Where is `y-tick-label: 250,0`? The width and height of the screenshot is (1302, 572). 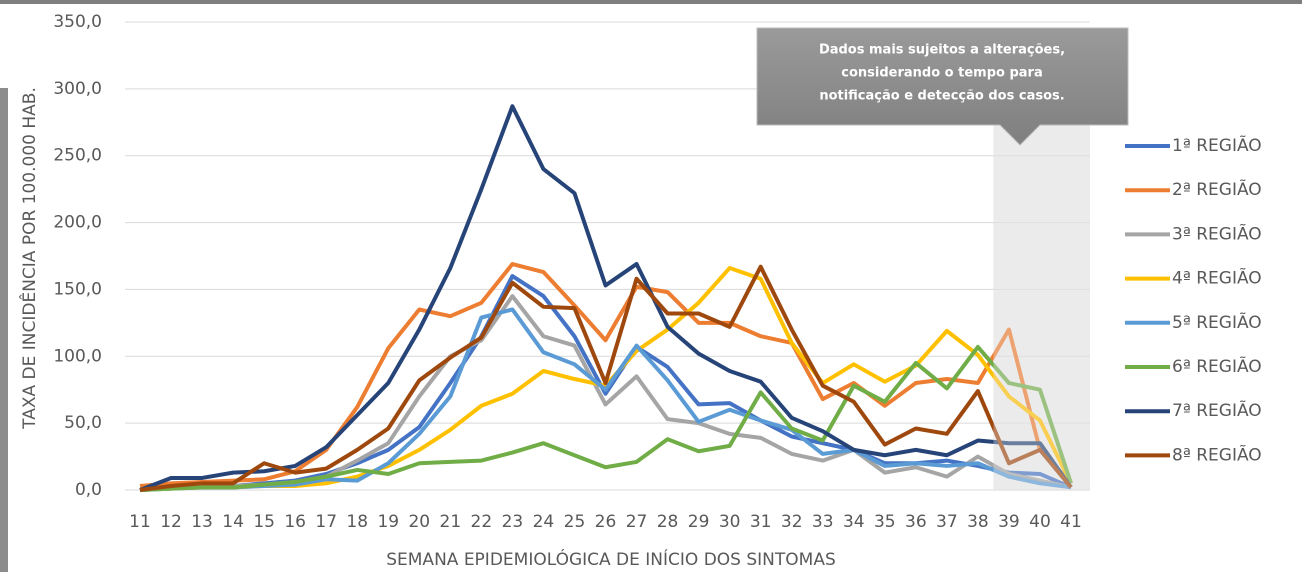
y-tick-label: 250,0 is located at coordinates (77, 156).